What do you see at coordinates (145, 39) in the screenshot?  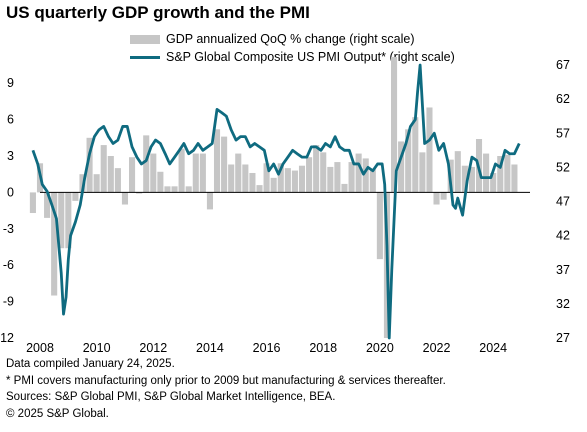 I see `legend-swatch-gdp` at bounding box center [145, 39].